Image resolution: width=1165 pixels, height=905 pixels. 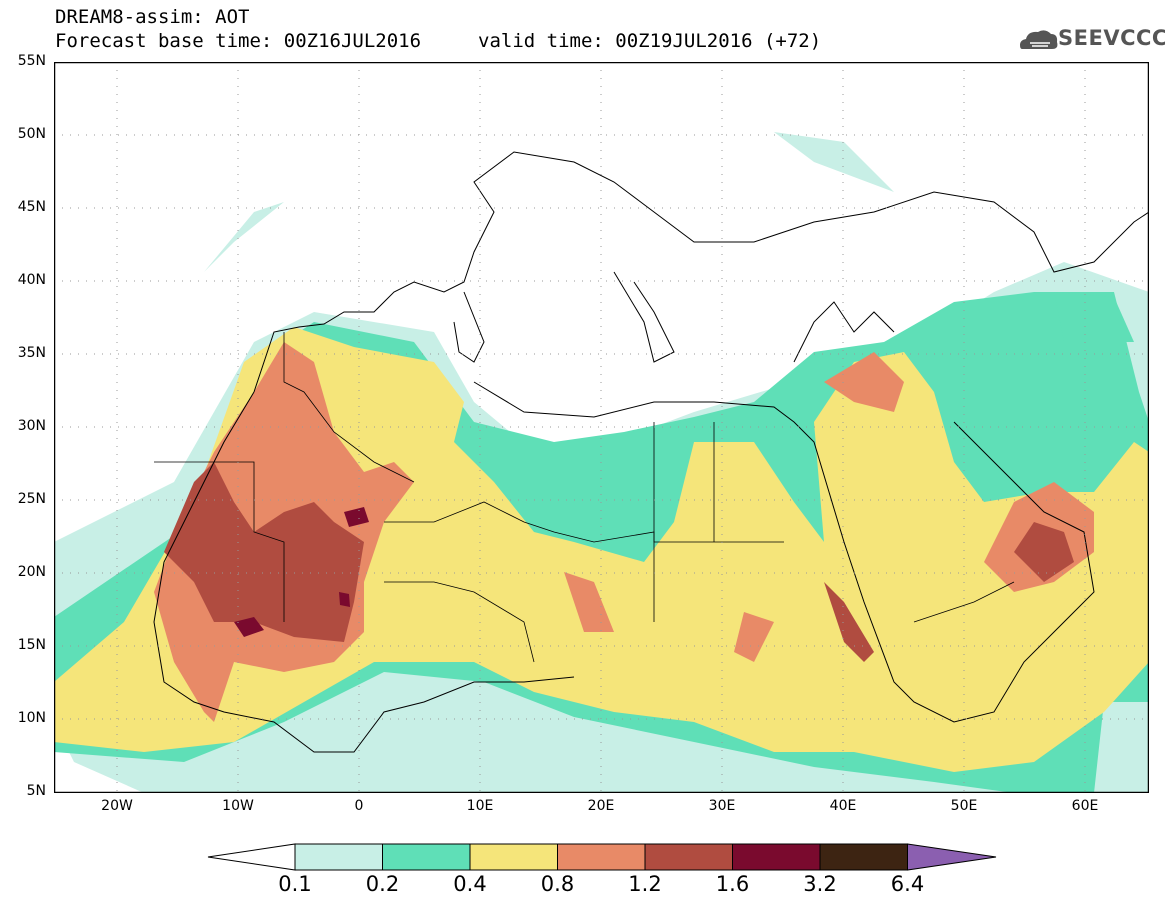 I want to click on lat-tick-label: 20N, so click(x=31, y=572).